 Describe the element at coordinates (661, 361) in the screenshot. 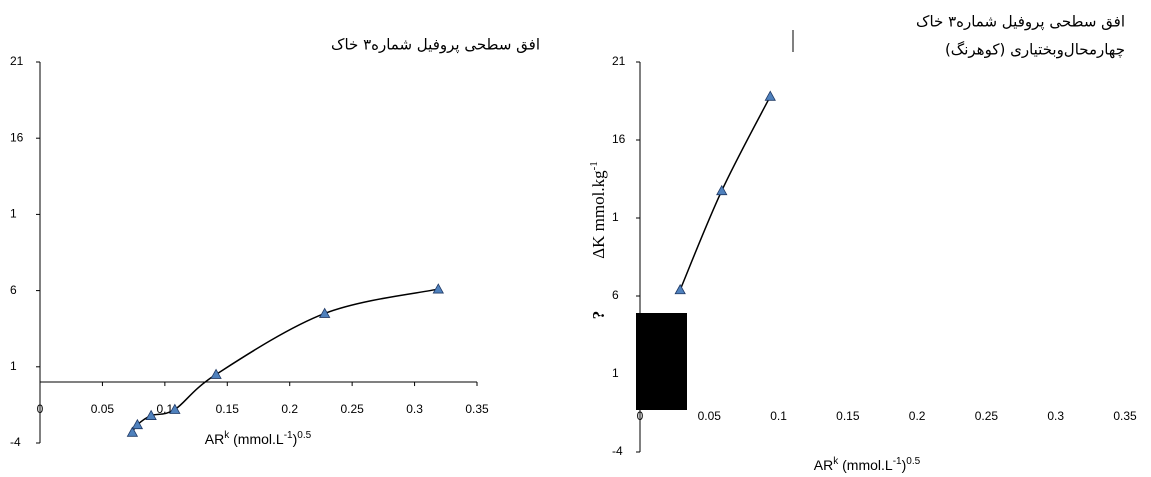

I see `occluding-box` at that location.